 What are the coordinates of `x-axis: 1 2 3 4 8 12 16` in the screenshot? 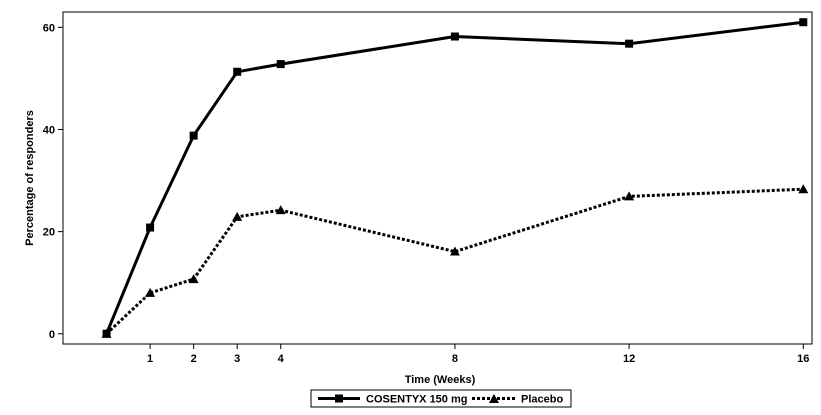 It's located at (478, 354).